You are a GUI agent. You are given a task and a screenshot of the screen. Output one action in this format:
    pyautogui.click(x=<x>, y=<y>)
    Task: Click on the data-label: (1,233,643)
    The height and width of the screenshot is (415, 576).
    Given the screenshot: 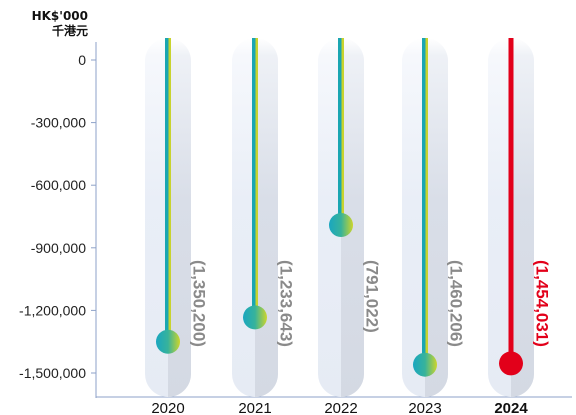 What is the action you would take?
    pyautogui.click(x=286, y=303)
    